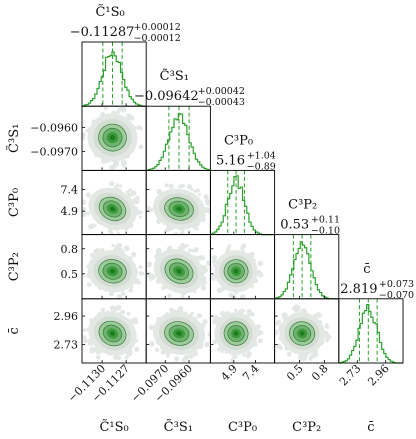 This screenshot has width=416, height=439. What do you see at coordinates (325, 220) in the screenshot?
I see `title-upper-error: +0.11` at bounding box center [325, 220].